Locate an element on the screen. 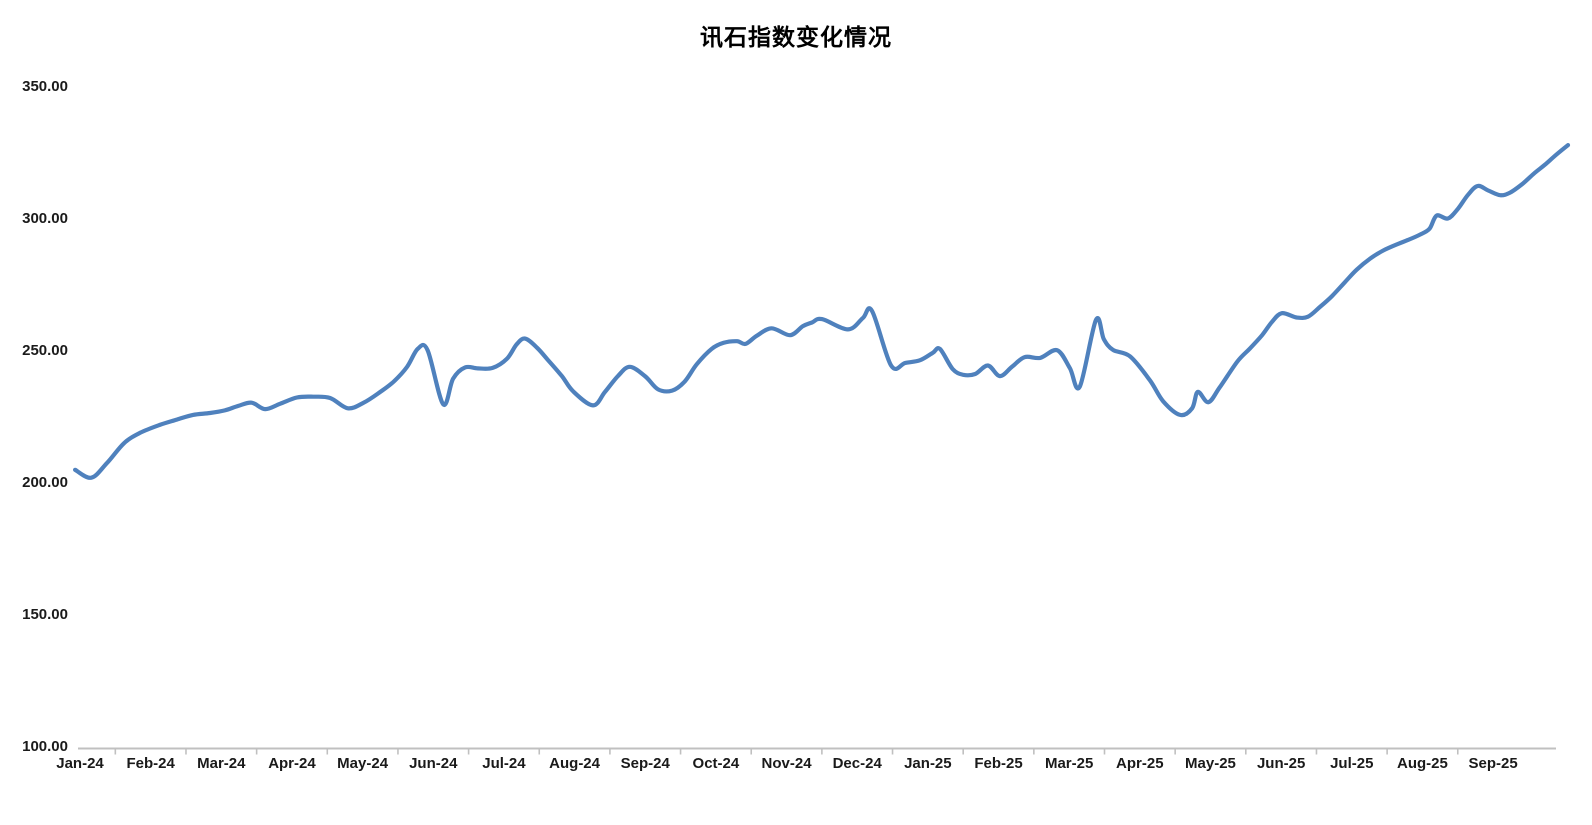 The width and height of the screenshot is (1592, 825). x-axis-tick-label: Mar-24 is located at coordinates (221, 763).